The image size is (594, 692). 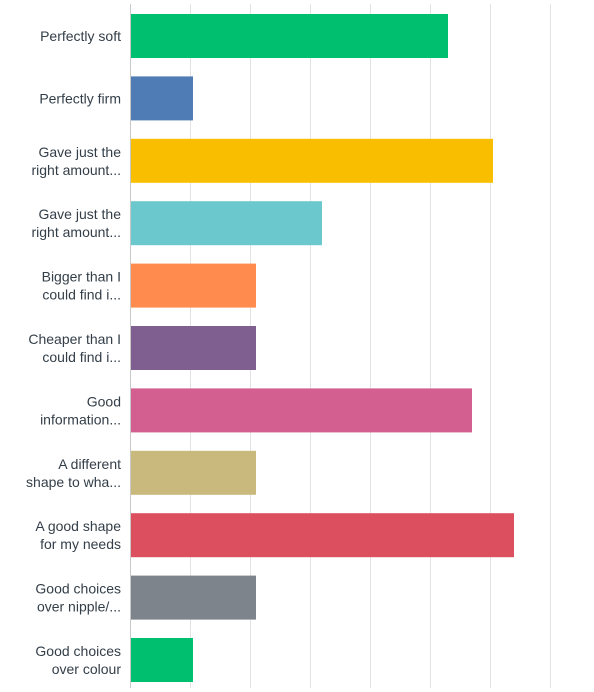 I want to click on category-label-line: A good shape, so click(x=78, y=526).